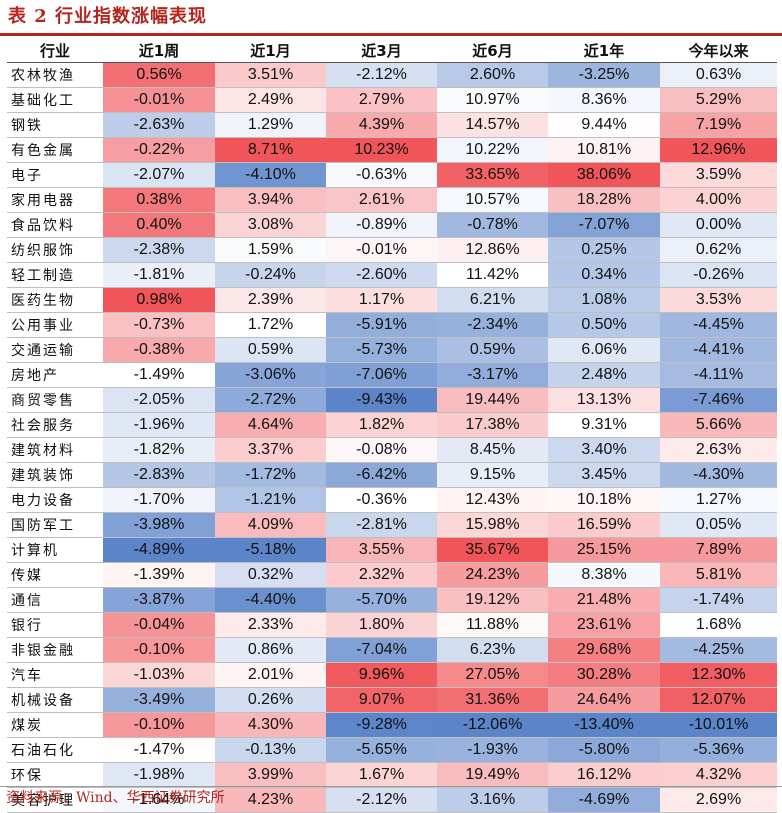  I want to click on value-cell: 2.49%, so click(270, 100).